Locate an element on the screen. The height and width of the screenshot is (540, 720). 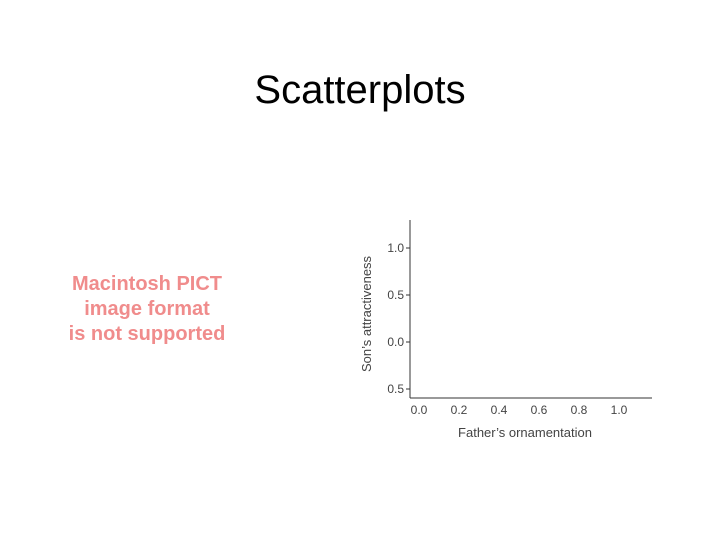
placeholder-line-1: Macintosh PICT is located at coordinates (146, 284).